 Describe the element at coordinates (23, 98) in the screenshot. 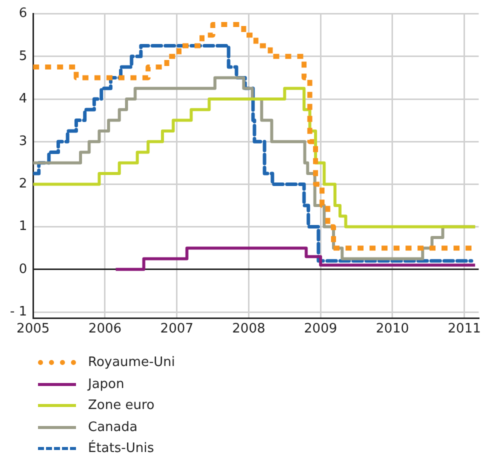

I see `y-tick-label: 4` at that location.